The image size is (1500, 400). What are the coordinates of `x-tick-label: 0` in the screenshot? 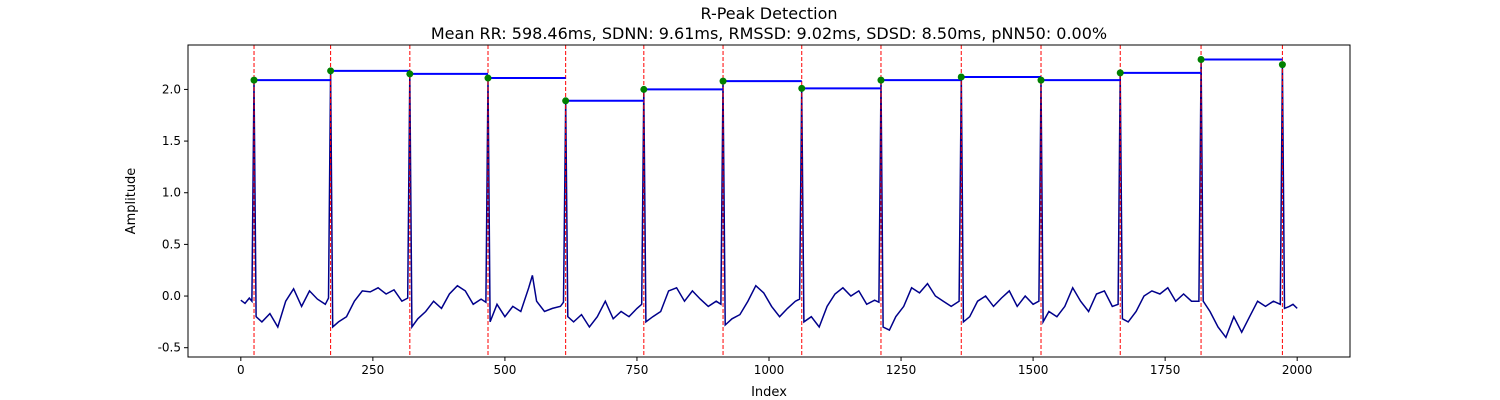 It's located at (241, 370).